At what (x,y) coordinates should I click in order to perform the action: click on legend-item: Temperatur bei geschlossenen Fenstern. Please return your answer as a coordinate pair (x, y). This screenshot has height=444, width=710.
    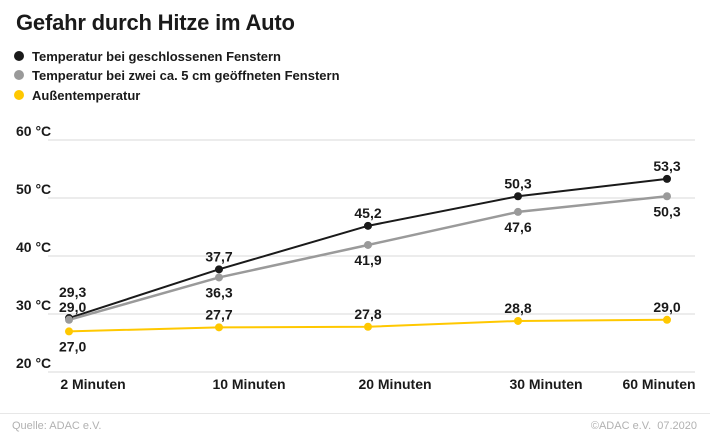
    Looking at the image, I should click on (177, 56).